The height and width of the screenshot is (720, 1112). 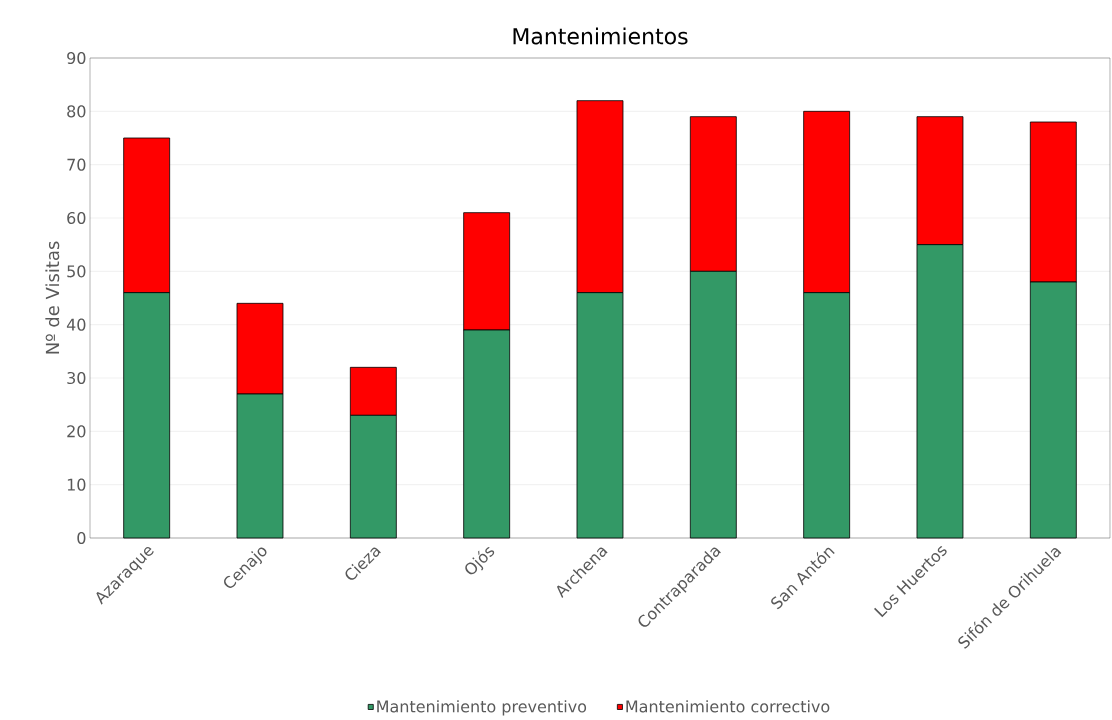 I want to click on legend-label: Mantenimiento correctivo, so click(x=728, y=706).